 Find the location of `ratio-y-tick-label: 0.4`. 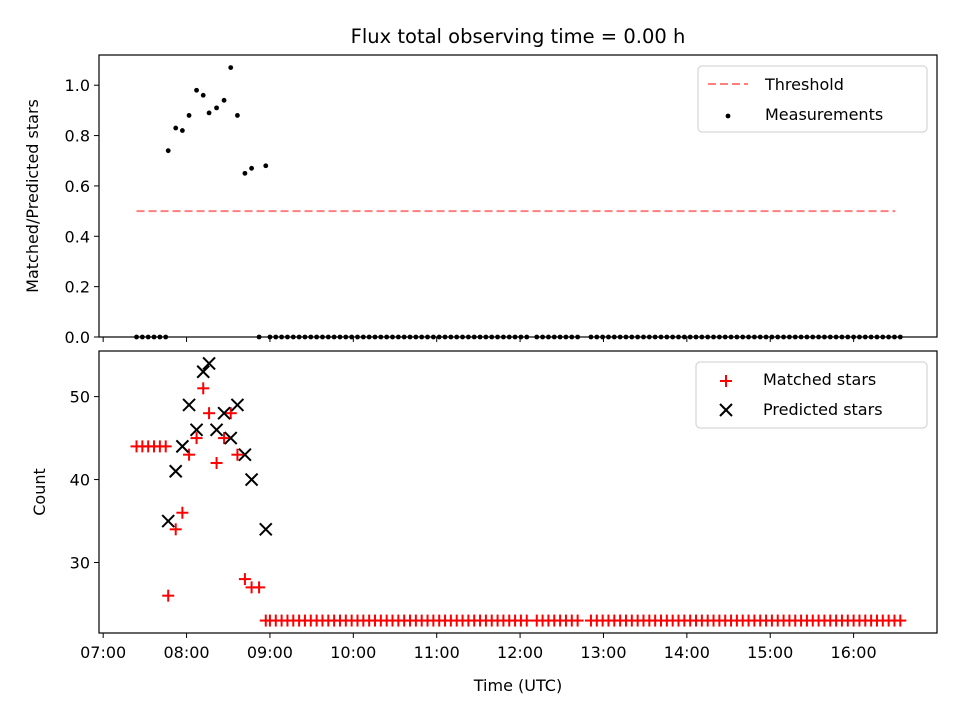

ratio-y-tick-label: 0.4 is located at coordinates (77, 236).